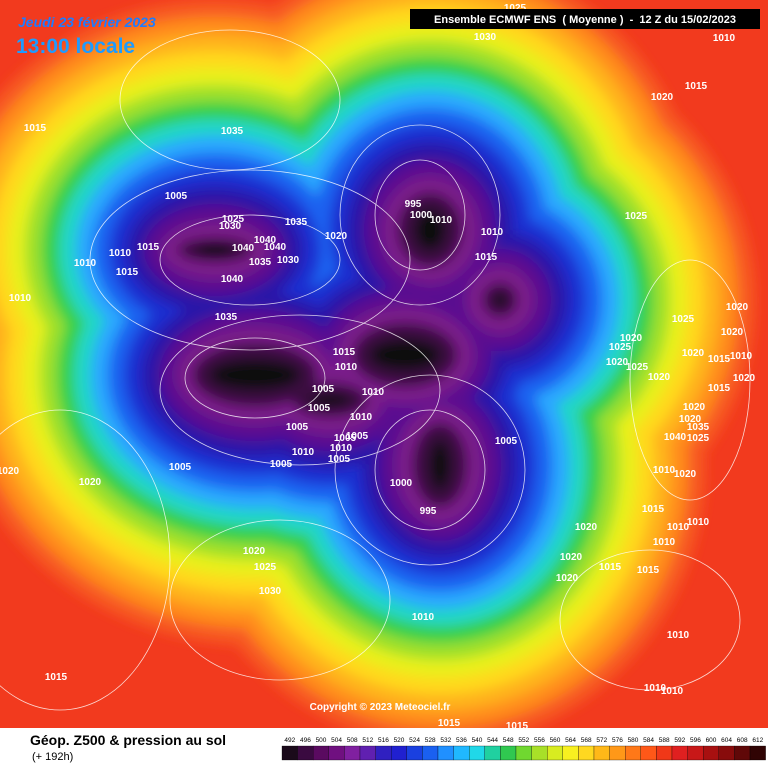 This screenshot has height=773, width=768. I want to click on model-box, so click(585, 19).